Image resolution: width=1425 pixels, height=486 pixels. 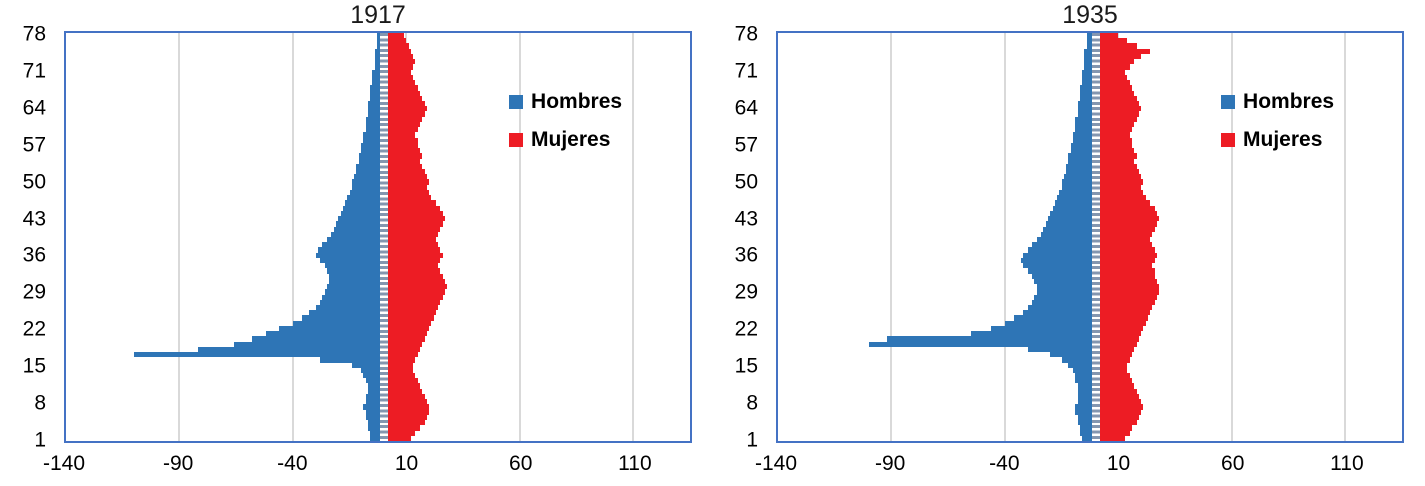 I want to click on x-axis-tick-label: 110, so click(x=1347, y=463).